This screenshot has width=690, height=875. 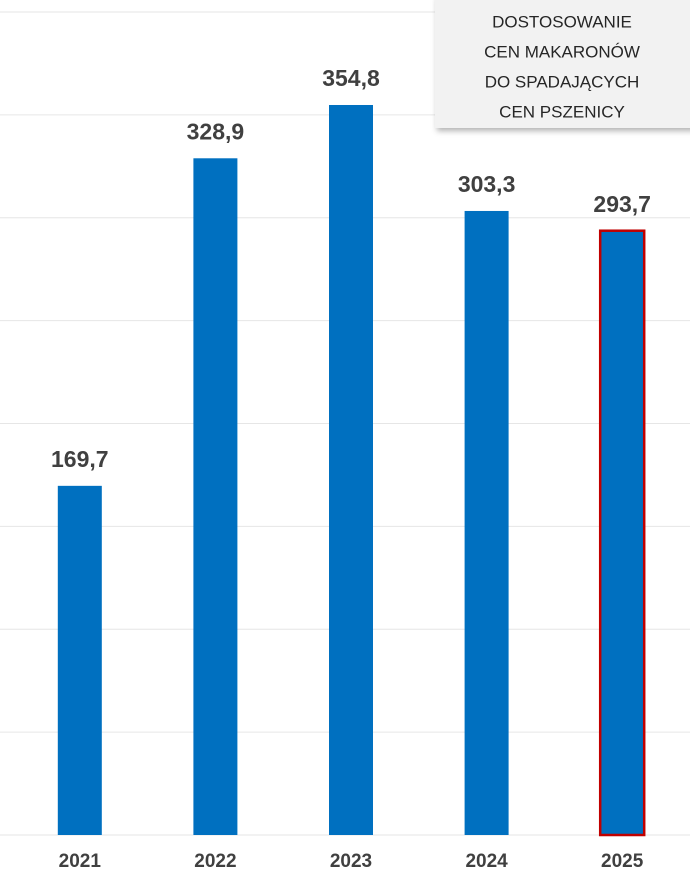 What do you see at coordinates (562, 111) in the screenshot?
I see `annotation-text: CEN PSZENICY` at bounding box center [562, 111].